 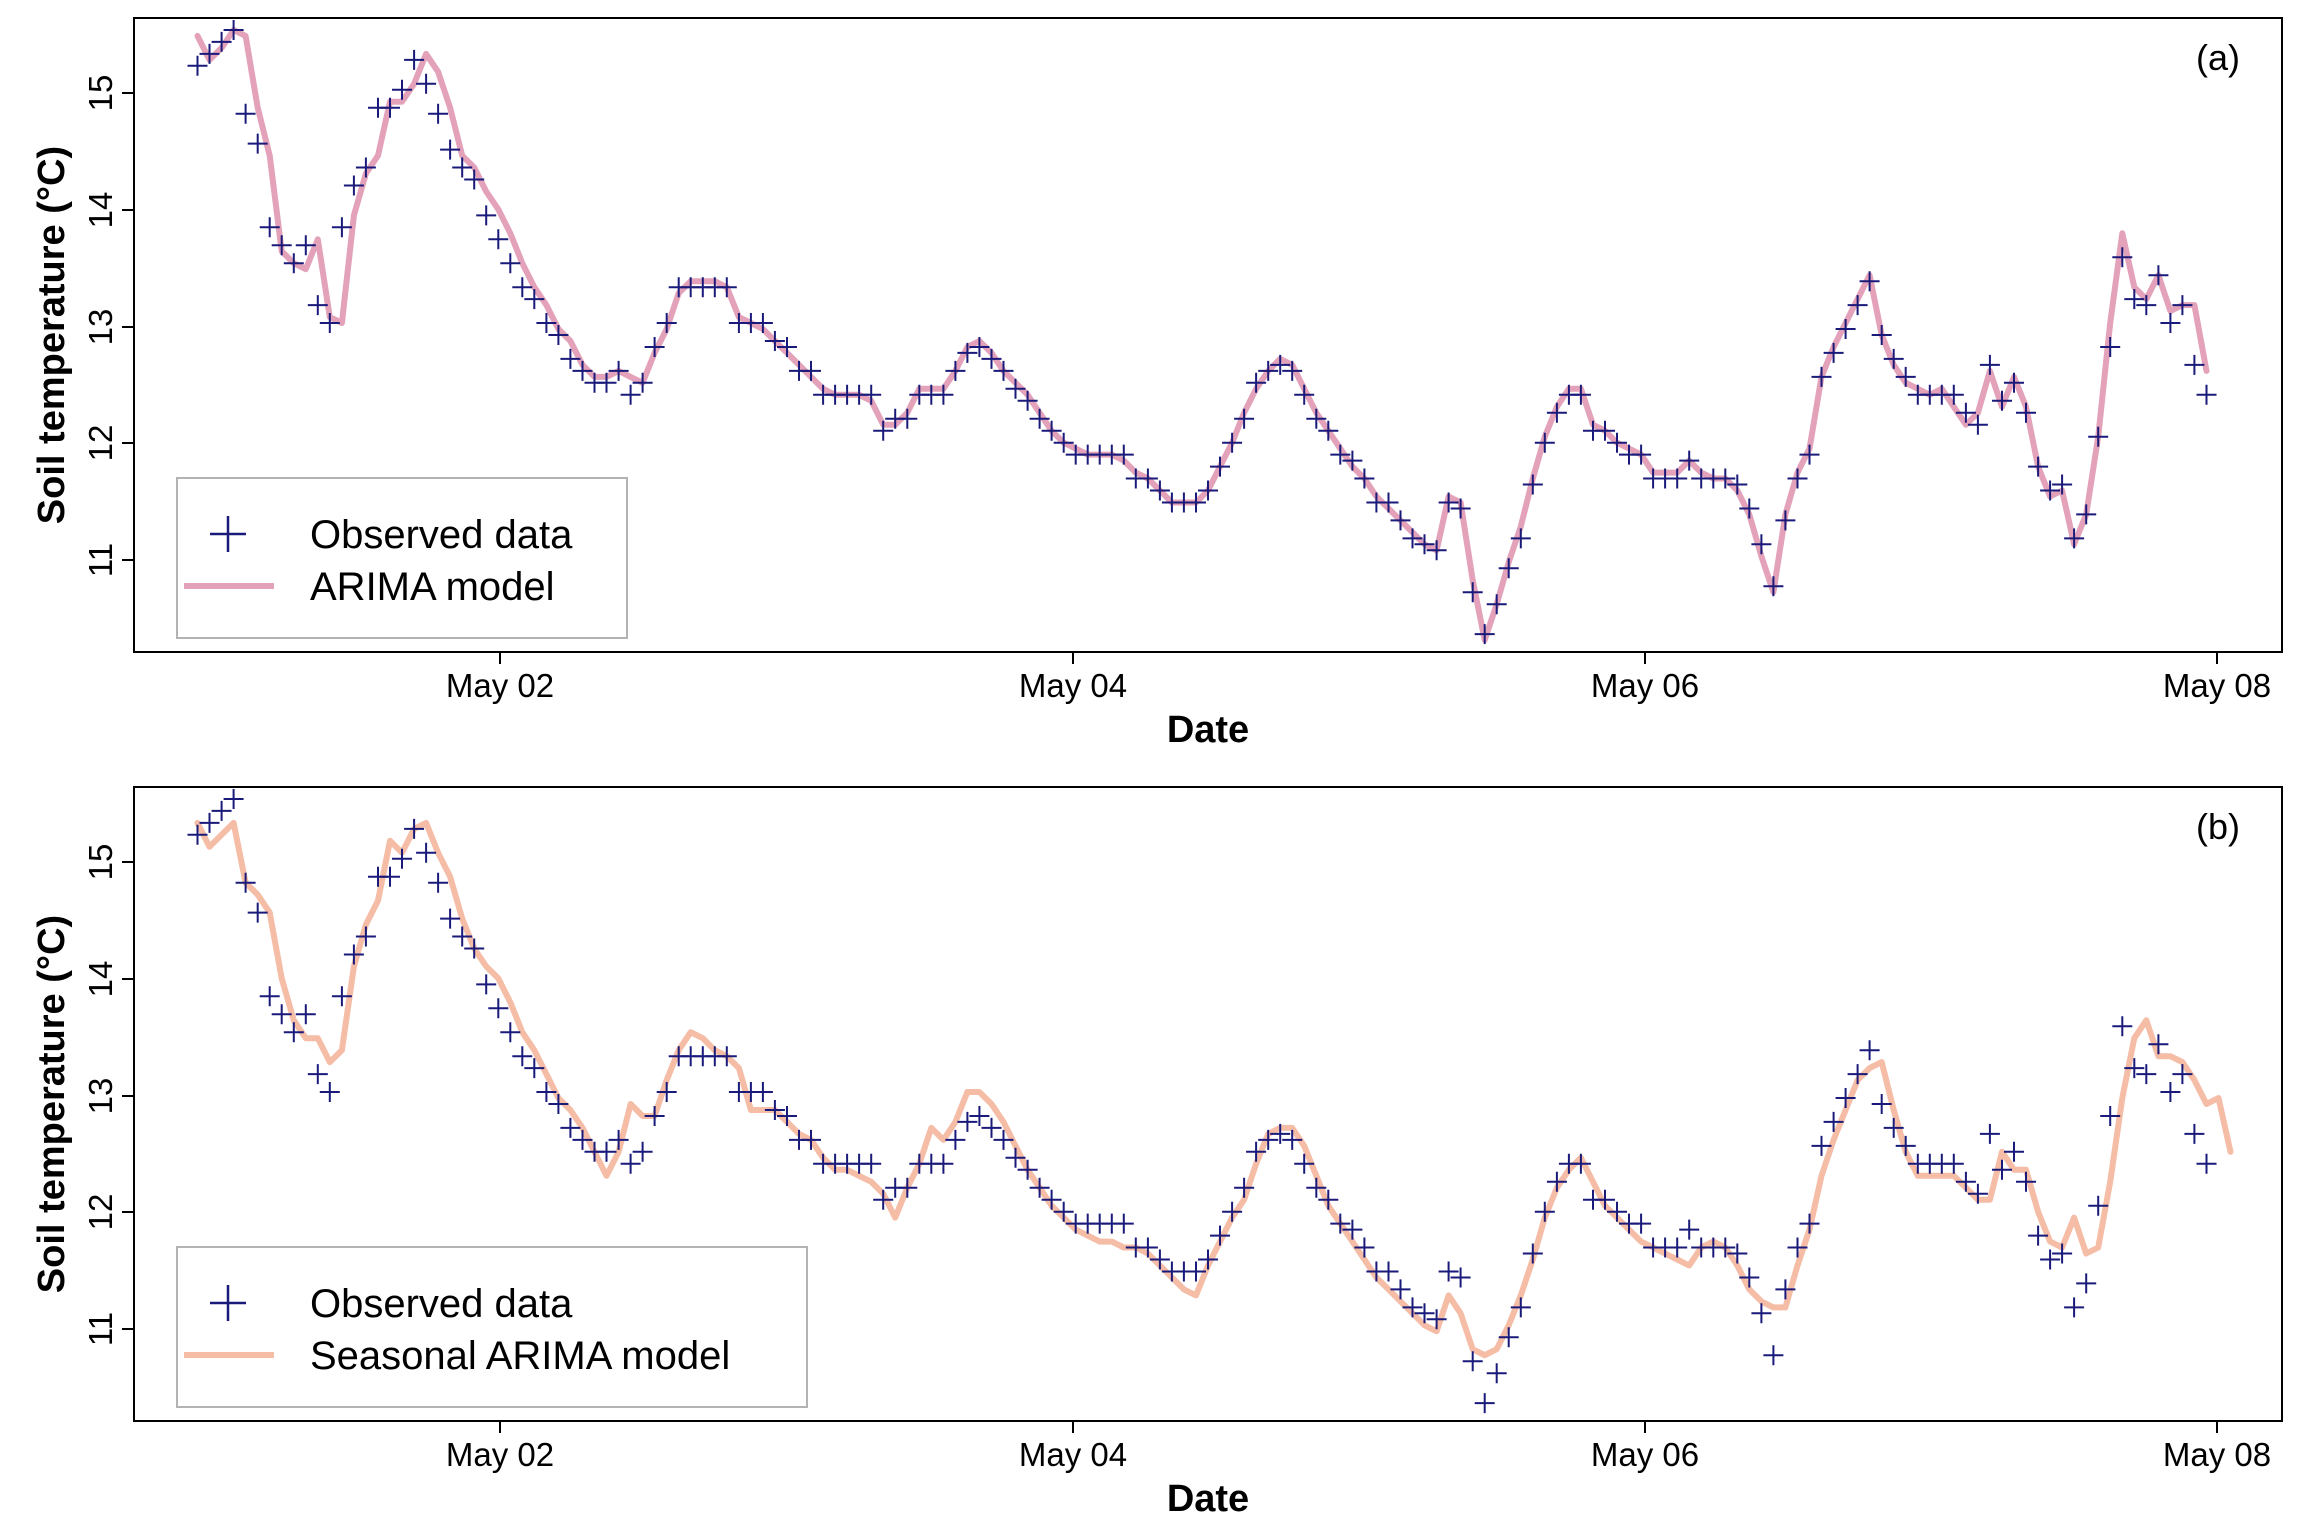 What do you see at coordinates (108, 1096) in the screenshot?
I see `y-tick-b: 13` at bounding box center [108, 1096].